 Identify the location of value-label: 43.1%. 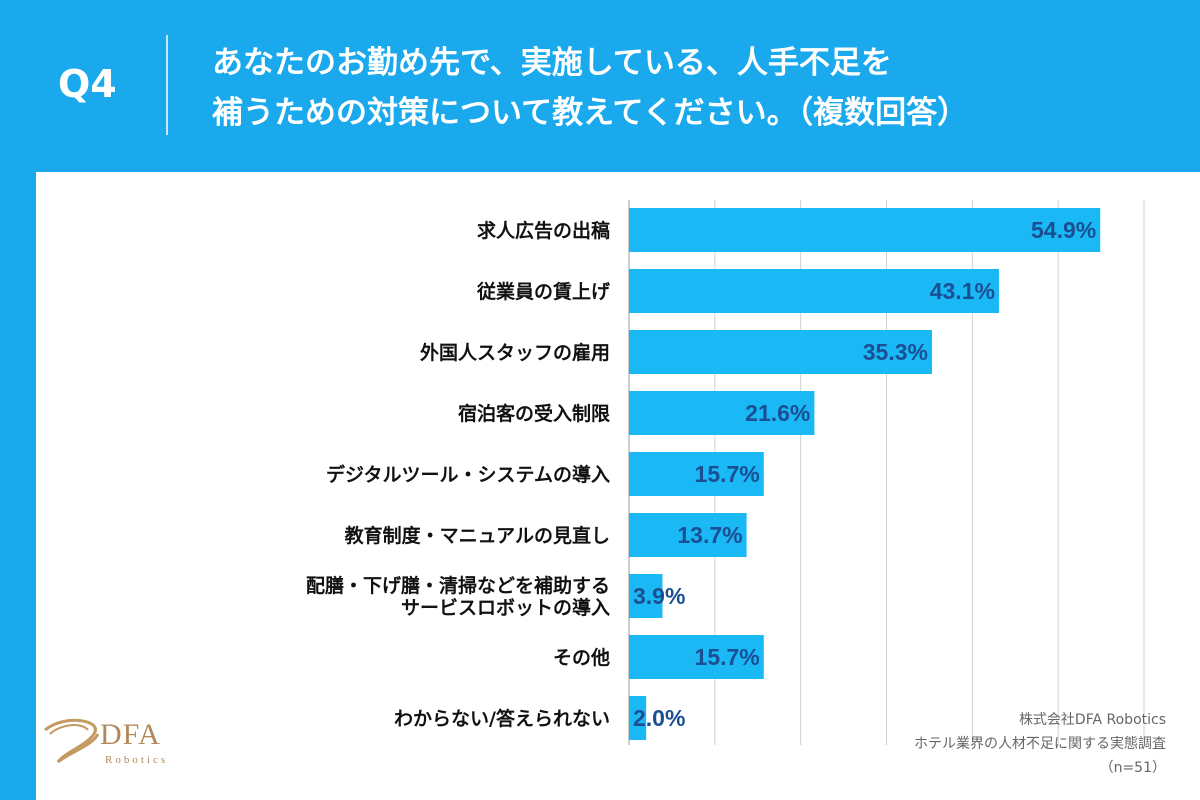
(962, 291).